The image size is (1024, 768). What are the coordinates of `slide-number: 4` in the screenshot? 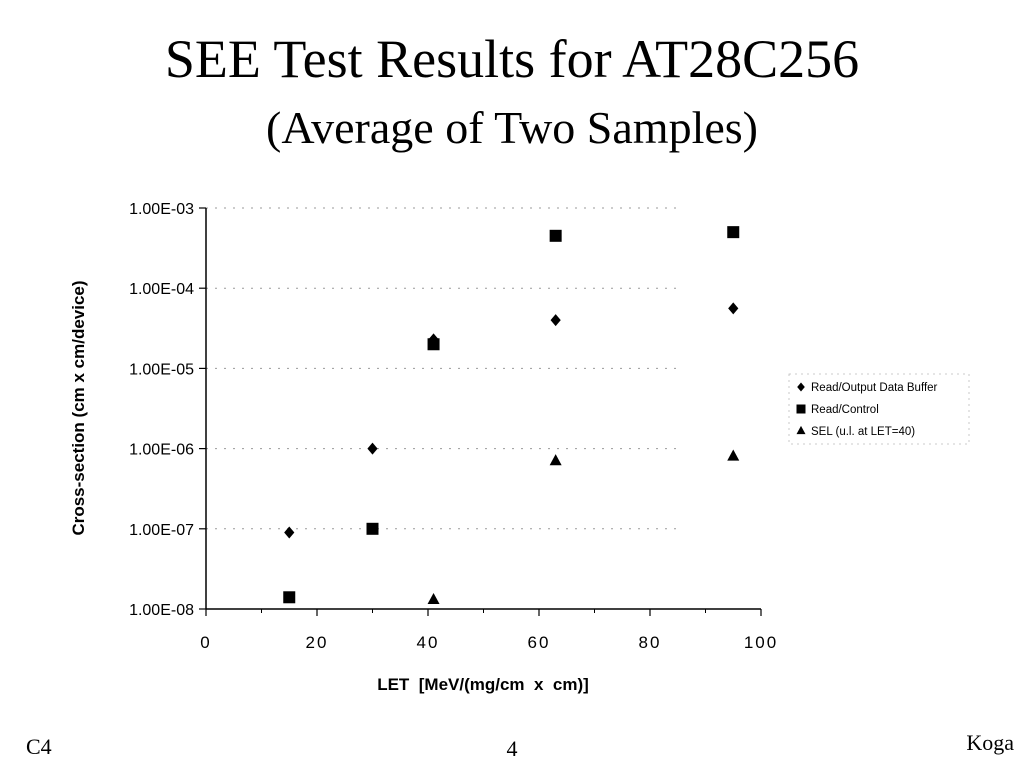 It's located at (512, 748).